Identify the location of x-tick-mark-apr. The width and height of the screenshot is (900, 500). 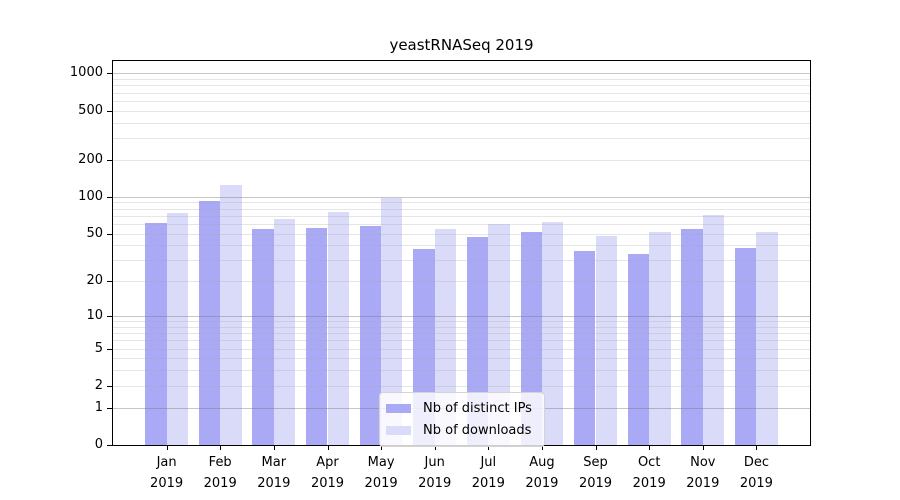
(328, 447).